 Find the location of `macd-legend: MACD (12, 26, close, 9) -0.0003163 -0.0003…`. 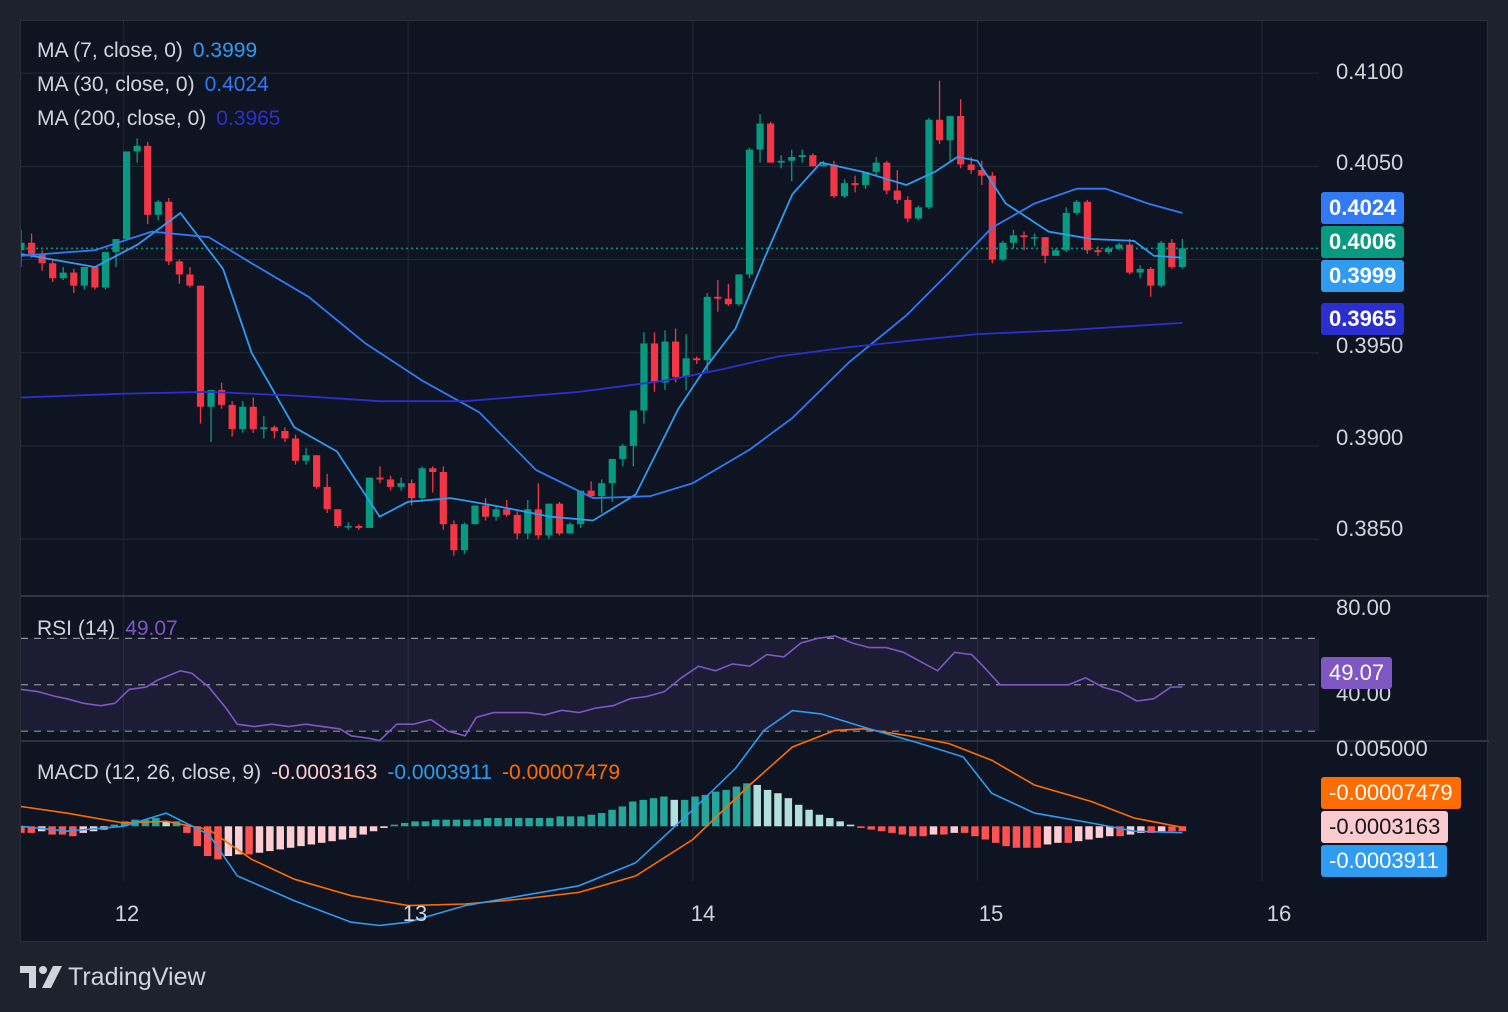

macd-legend: MACD (12, 26, close, 9) -0.0003163 -0.0003… is located at coordinates (328, 773).